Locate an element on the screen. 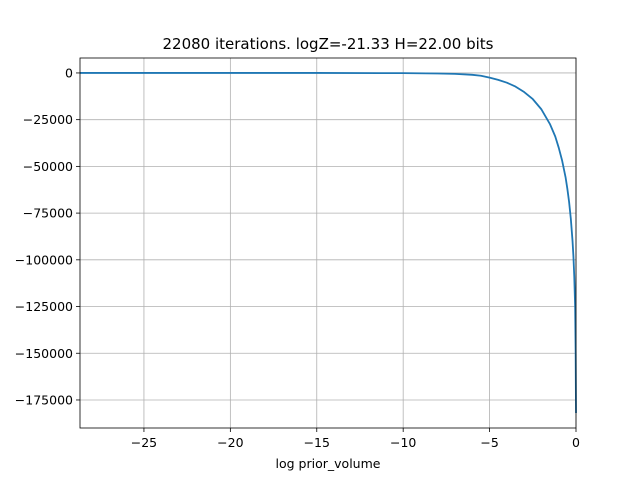 This screenshot has width=640, height=480. x-tick-label: −10 is located at coordinates (403, 442).